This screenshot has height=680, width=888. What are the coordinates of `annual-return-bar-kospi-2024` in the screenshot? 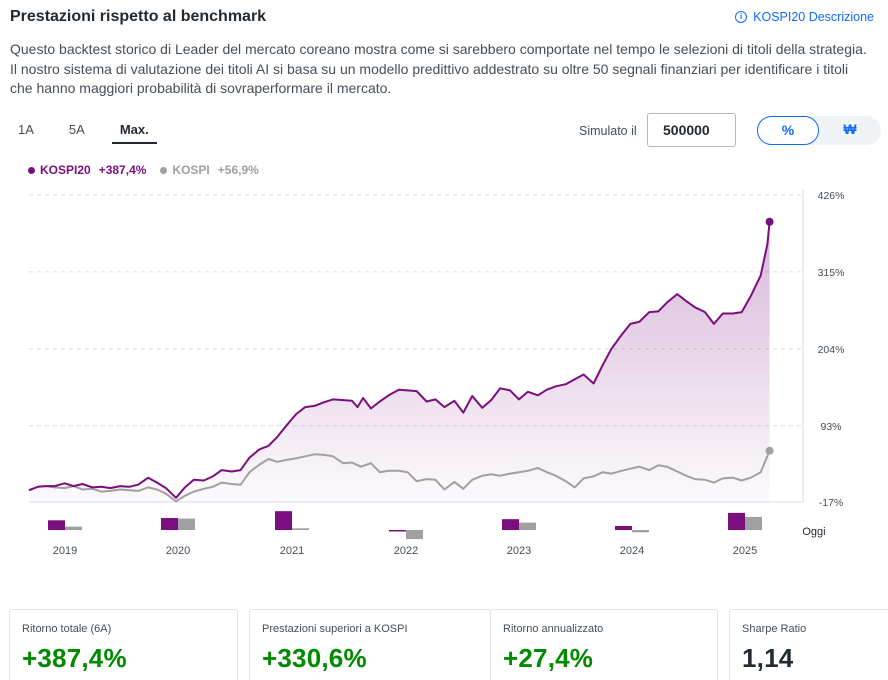 It's located at (640, 531).